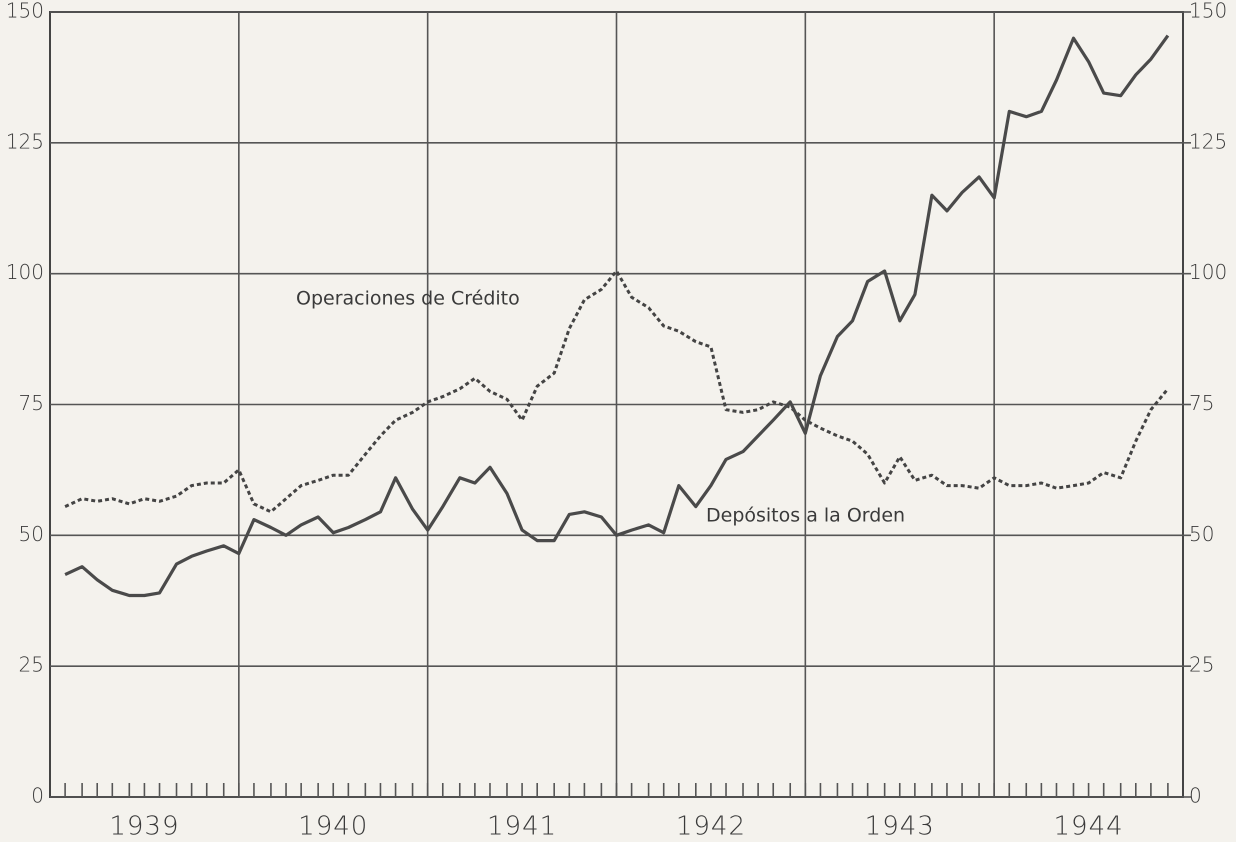 The width and height of the screenshot is (1236, 842). I want to click on y-tick-label: 25, so click(31, 665).